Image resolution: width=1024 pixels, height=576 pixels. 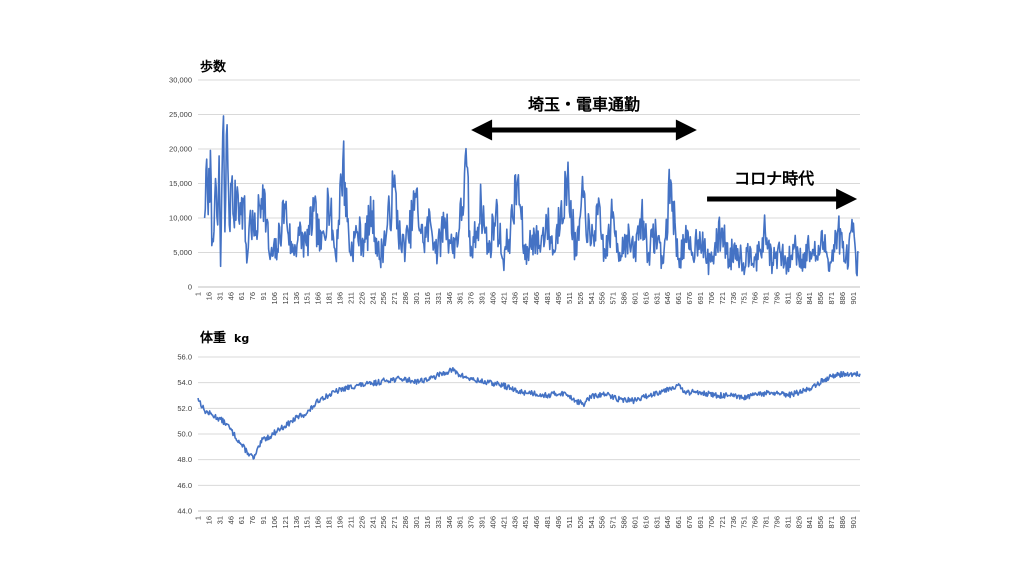 What do you see at coordinates (184, 485) in the screenshot?
I see `weight-y-tick-label: 46.0` at bounding box center [184, 485].